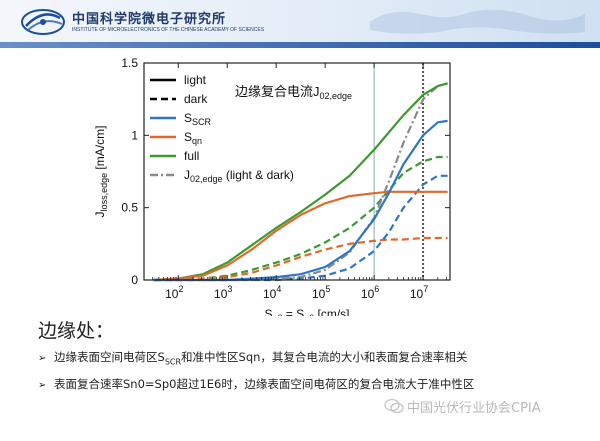 Image resolution: width=600 pixels, height=441 pixels. I want to click on x-tick-label: 10⁵, so click(321, 292).